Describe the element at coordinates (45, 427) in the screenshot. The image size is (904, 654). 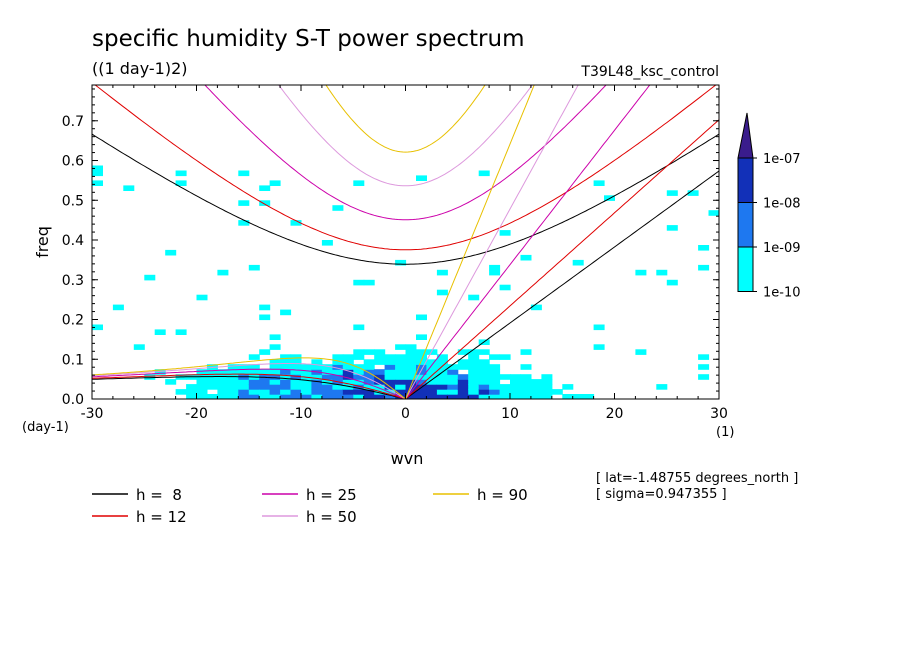
I see `y-unit-label: (day-1)` at that location.